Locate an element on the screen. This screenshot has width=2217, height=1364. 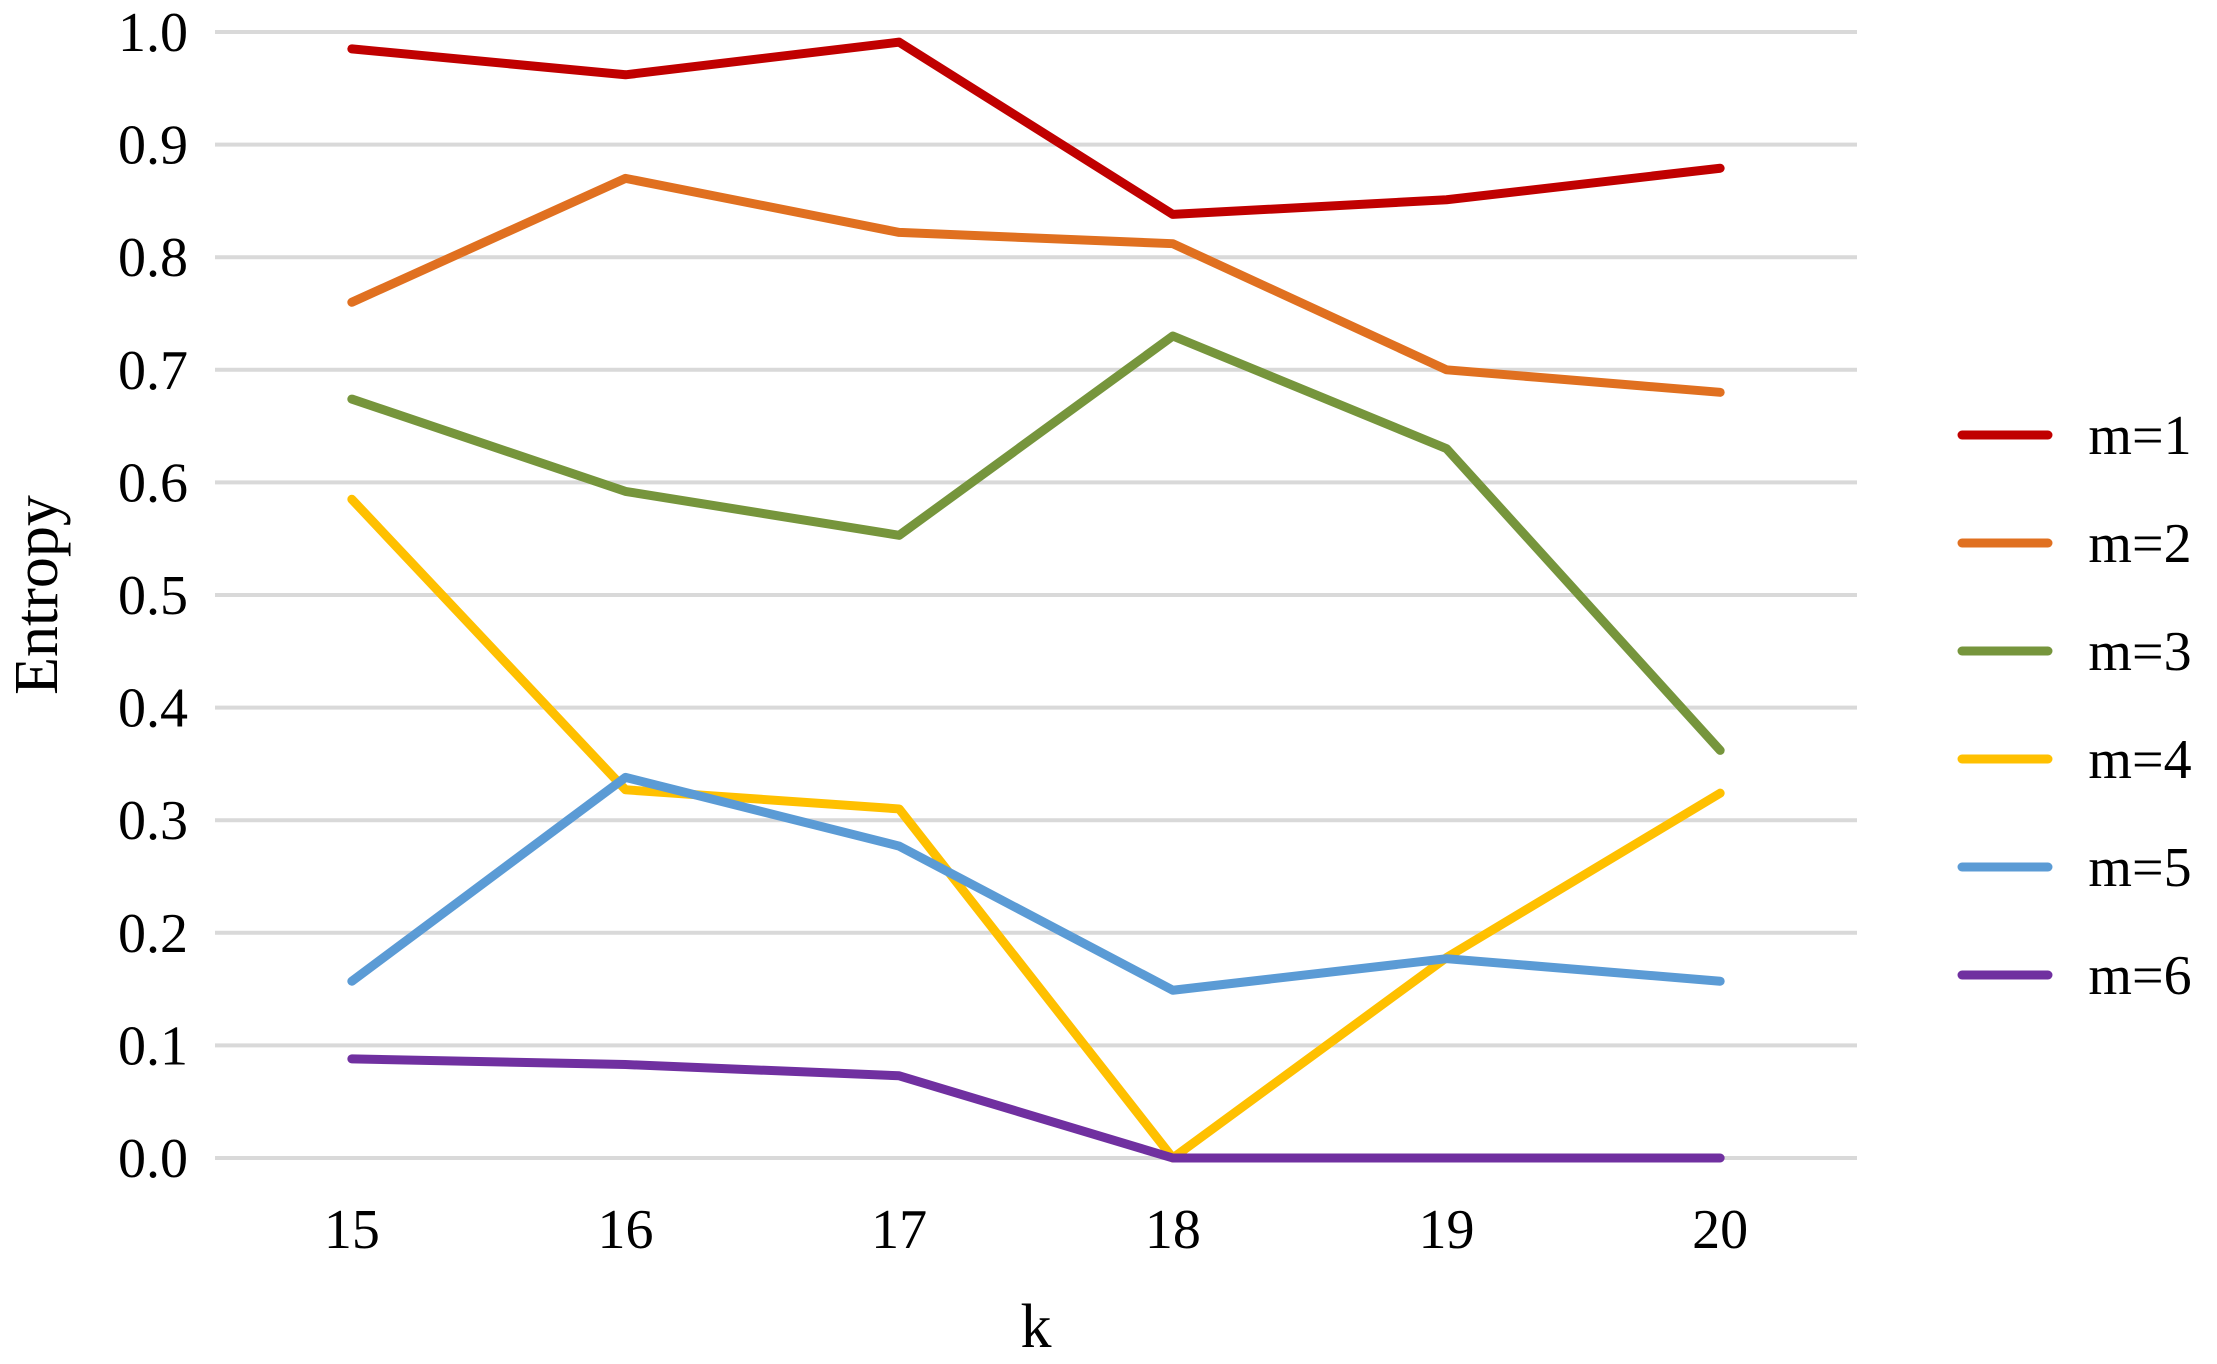
legend-label: m=4 is located at coordinates (2139, 760).